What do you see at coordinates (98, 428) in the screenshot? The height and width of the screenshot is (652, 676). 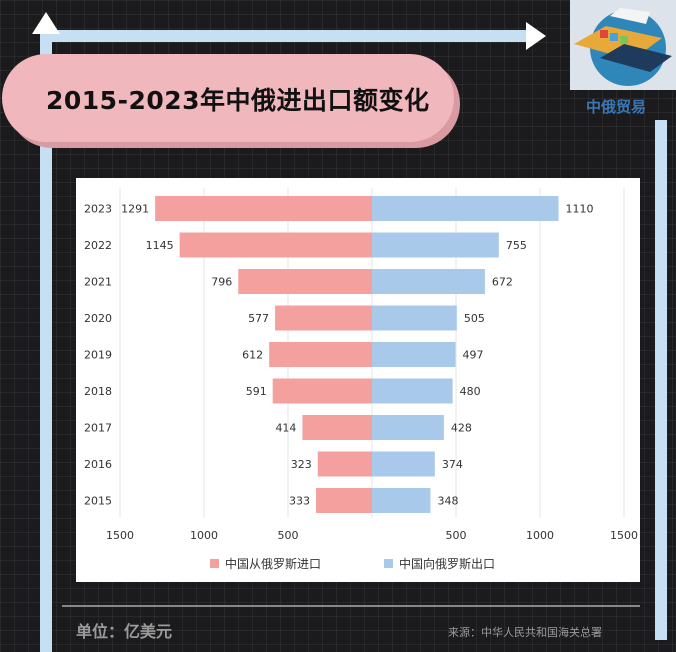 I see `category-label: 2017` at bounding box center [98, 428].